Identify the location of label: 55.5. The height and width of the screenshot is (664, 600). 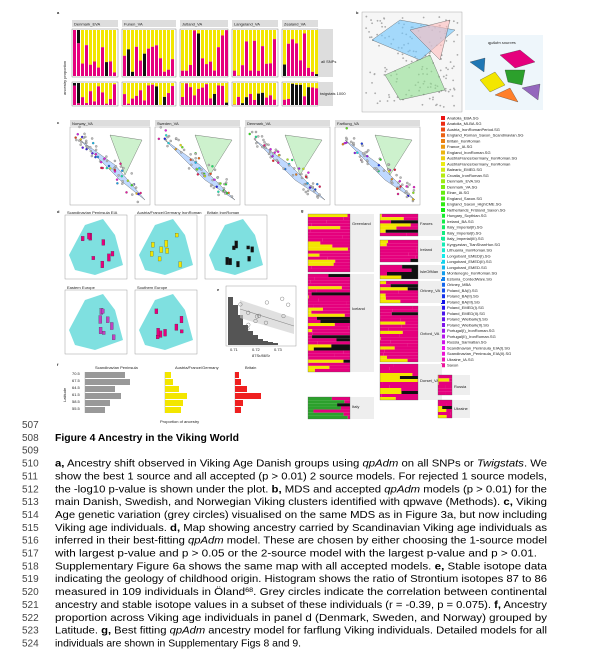
(76, 408).